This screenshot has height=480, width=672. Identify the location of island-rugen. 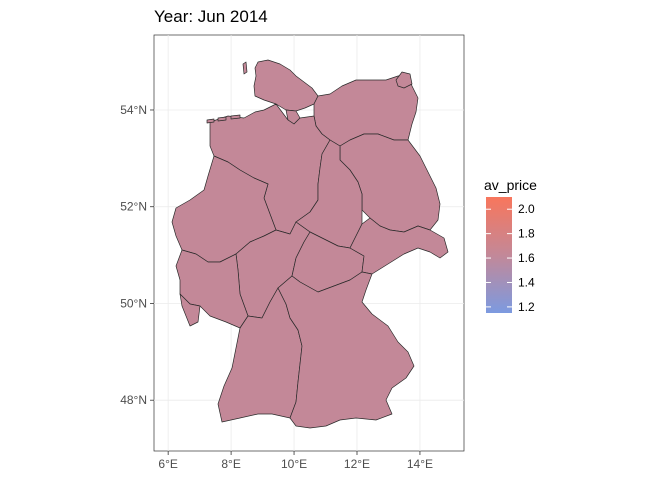
(404, 80).